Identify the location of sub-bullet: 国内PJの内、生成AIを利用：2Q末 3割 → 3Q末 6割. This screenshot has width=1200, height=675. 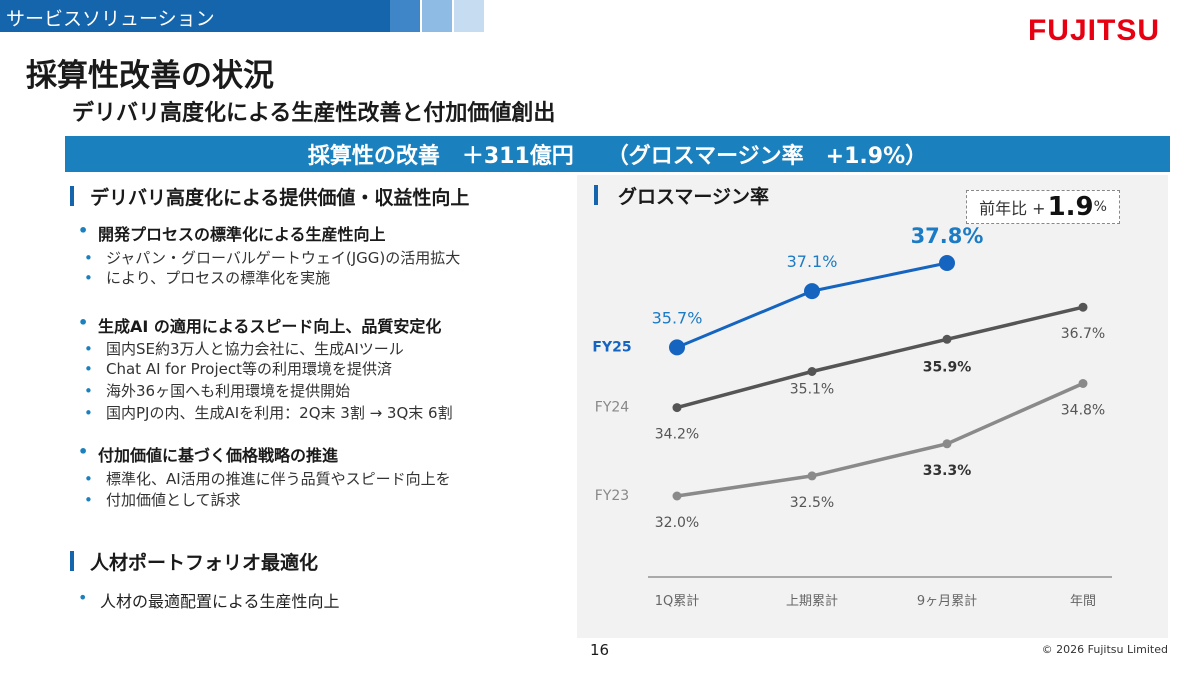
(268, 413).